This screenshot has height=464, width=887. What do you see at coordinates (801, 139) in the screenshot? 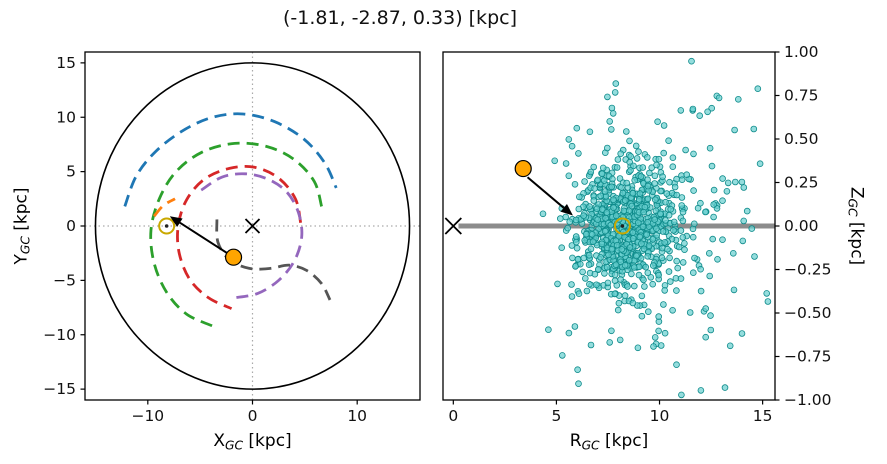
I see `y-tick-label: 0.50` at bounding box center [801, 139].